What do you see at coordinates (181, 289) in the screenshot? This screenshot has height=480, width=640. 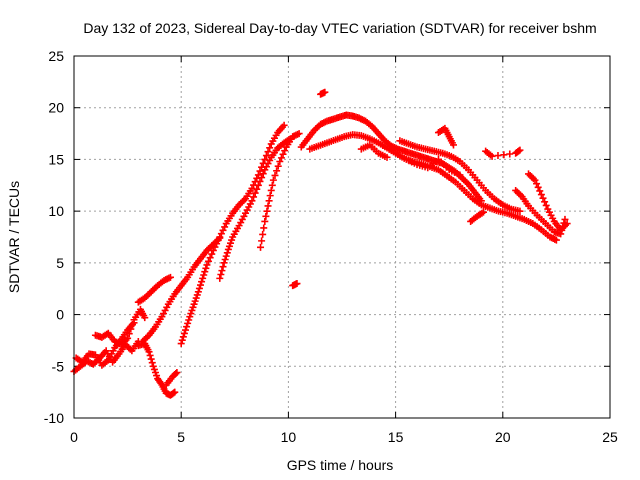 I see `series-s6` at bounding box center [181, 289].